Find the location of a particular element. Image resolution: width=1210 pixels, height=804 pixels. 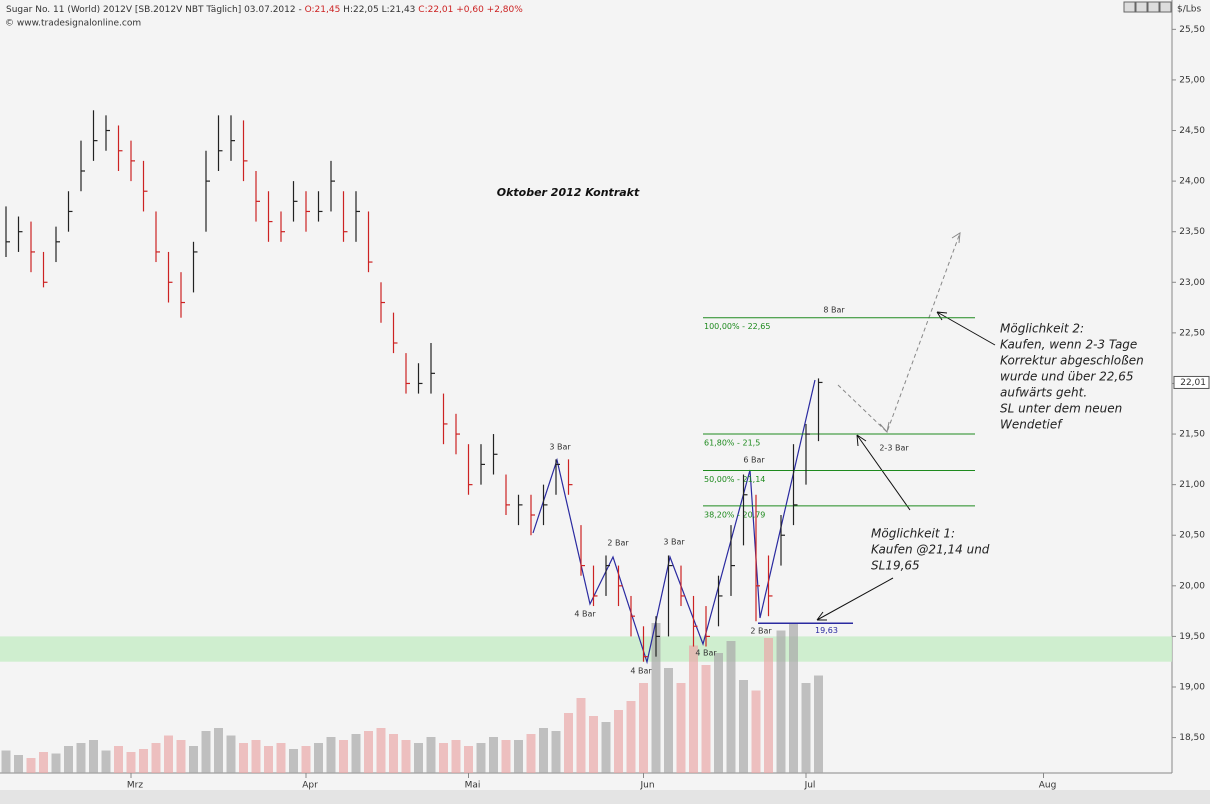

y-tick-label: 19,00 is located at coordinates (1192, 687).